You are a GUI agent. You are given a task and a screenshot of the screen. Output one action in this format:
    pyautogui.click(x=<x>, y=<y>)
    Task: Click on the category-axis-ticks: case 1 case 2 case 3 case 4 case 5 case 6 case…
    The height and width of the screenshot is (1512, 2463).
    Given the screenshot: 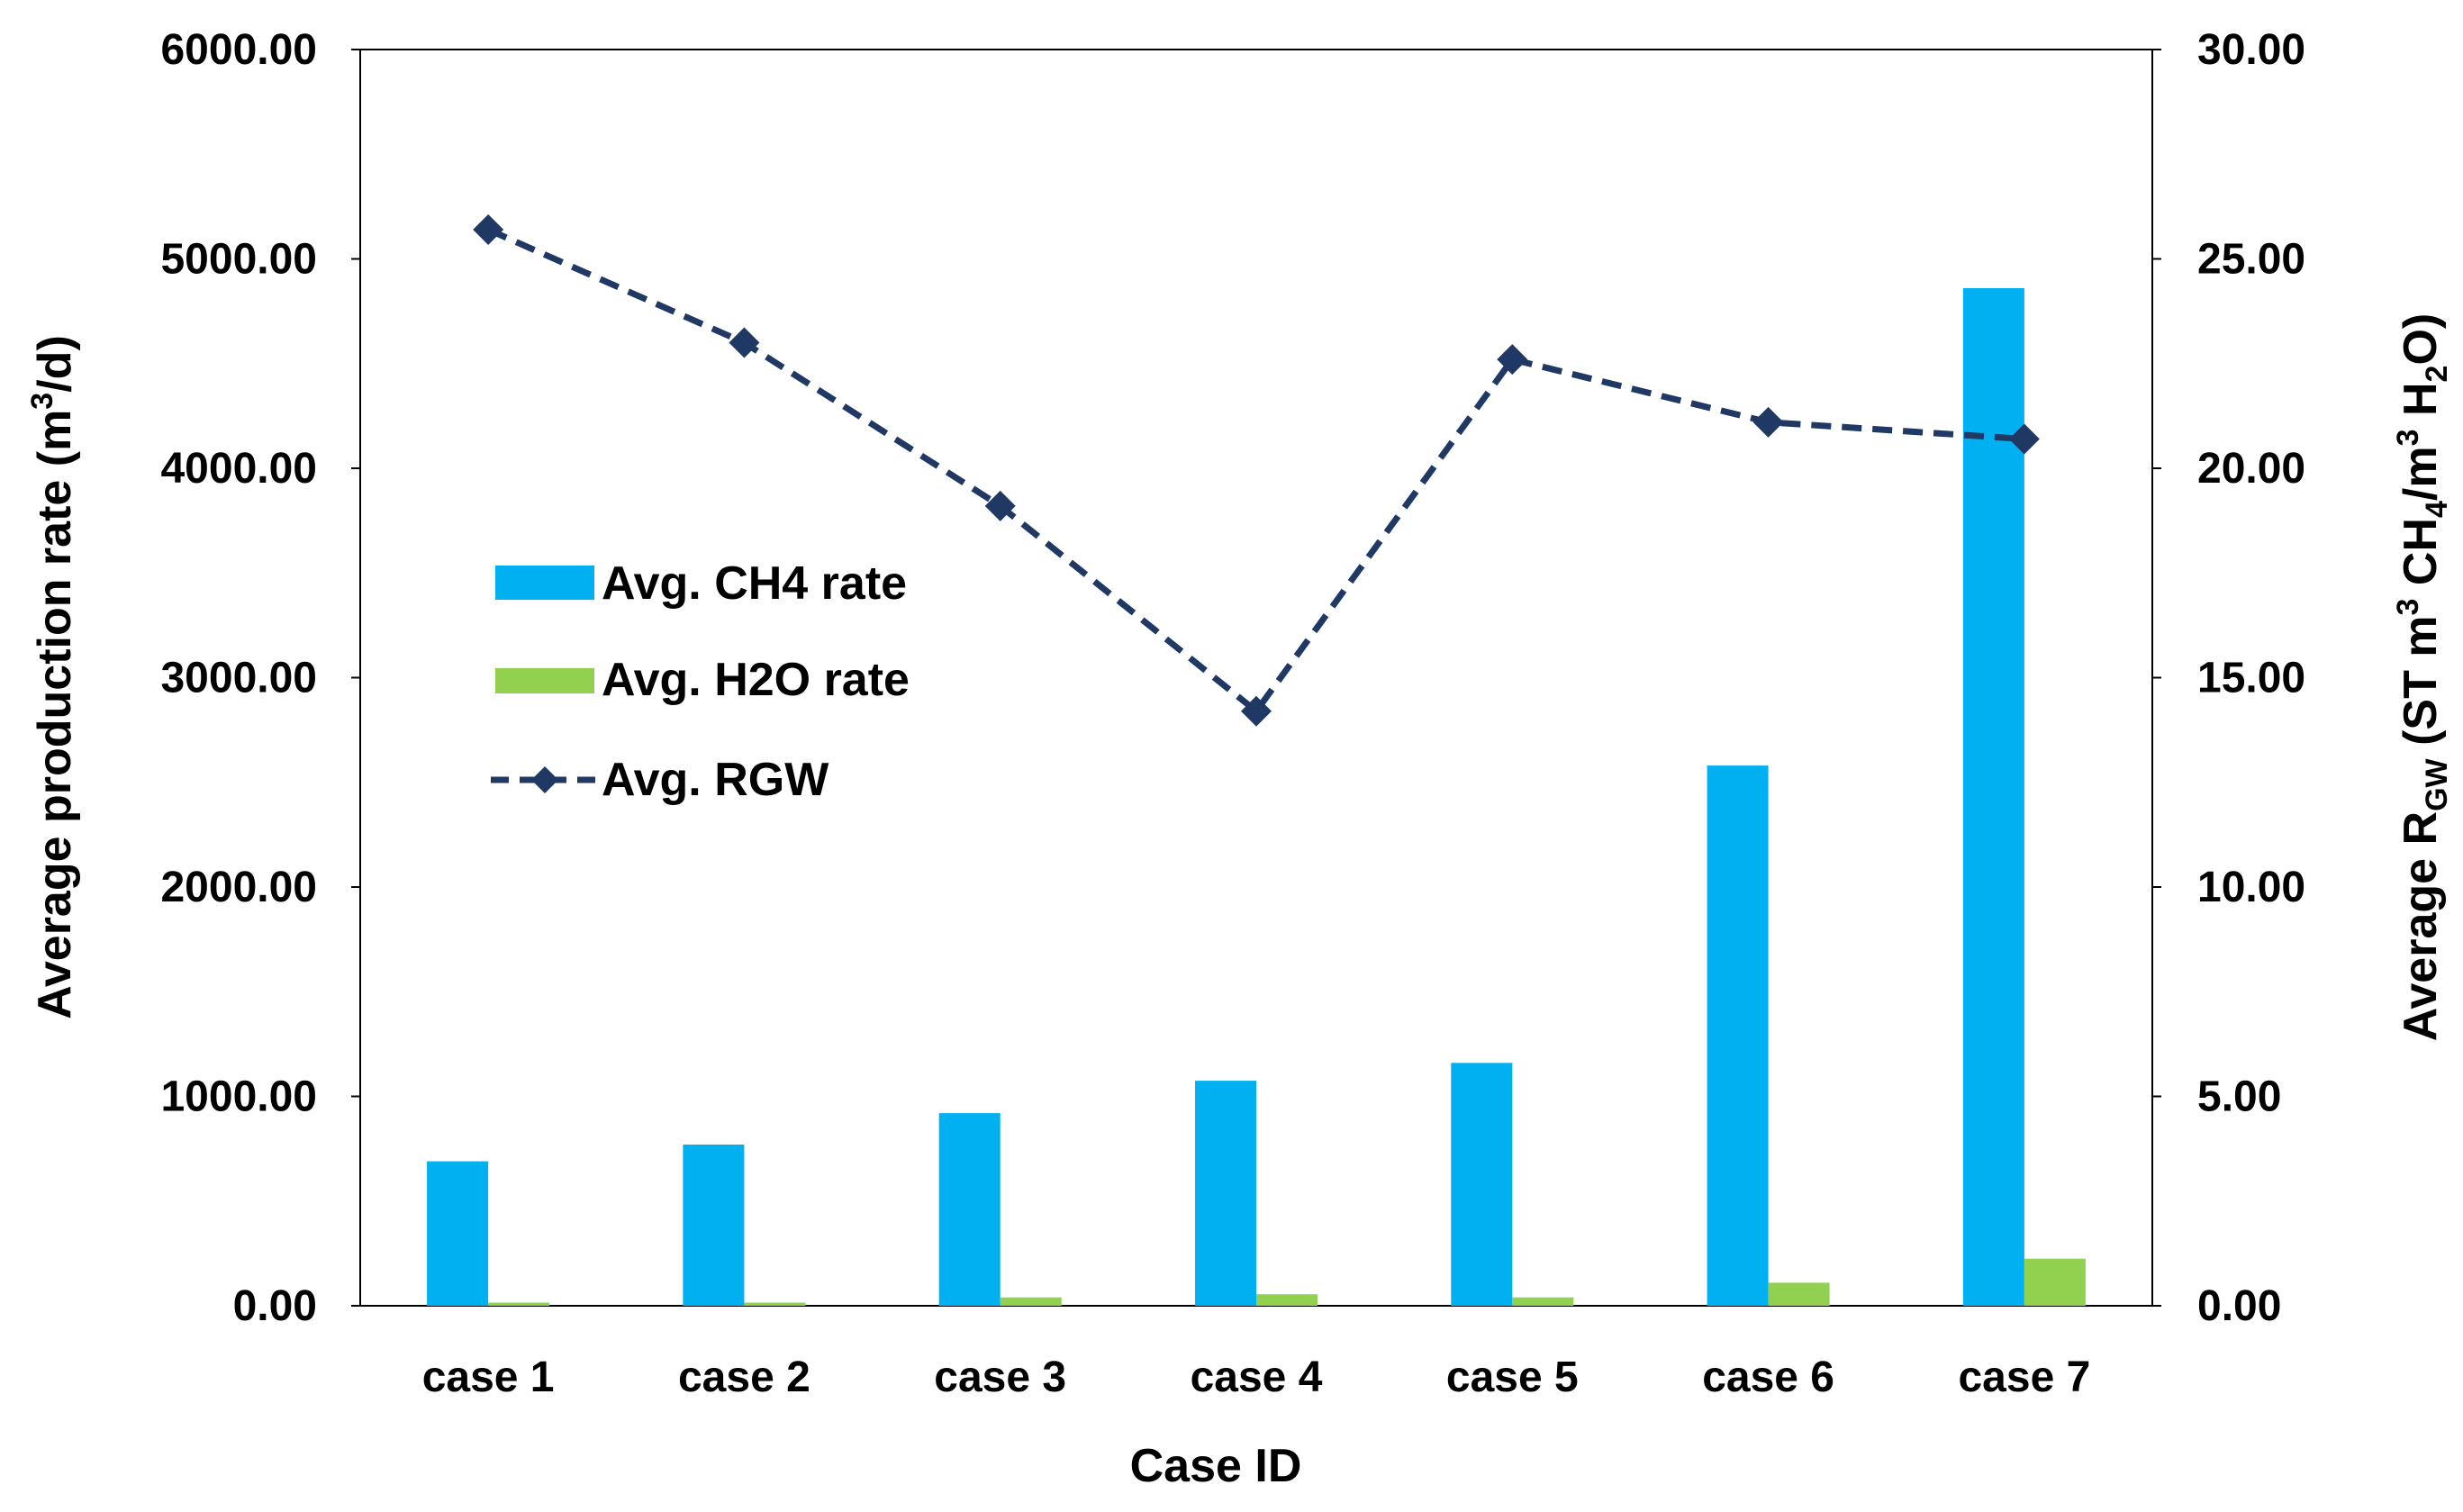 What is the action you would take?
    pyautogui.click(x=1256, y=1377)
    